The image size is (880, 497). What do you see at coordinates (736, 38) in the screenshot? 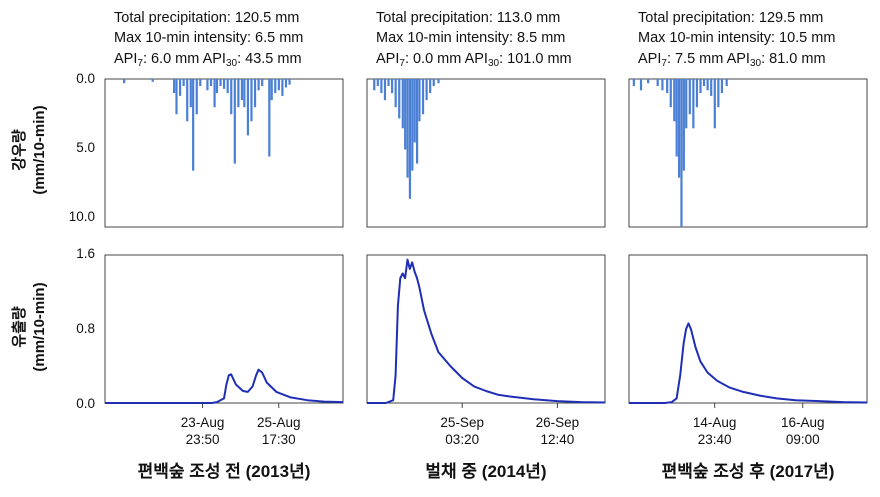
I see `max-intensity: Max 10-min intensity: 10.5 mm` at bounding box center [736, 38].